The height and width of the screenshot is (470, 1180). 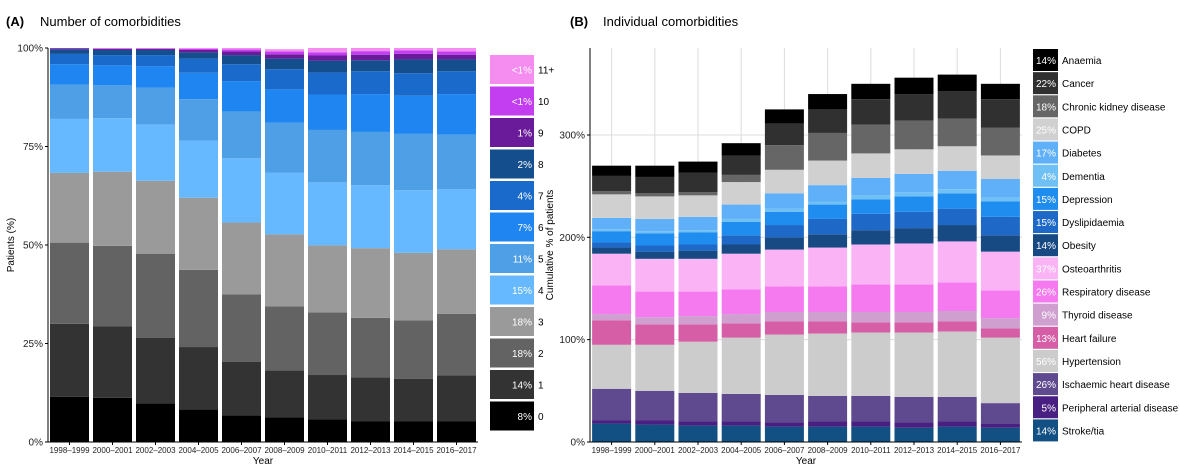 What do you see at coordinates (328, 450) in the screenshot?
I see `x-tick-label: 2010–2011` at bounding box center [328, 450].